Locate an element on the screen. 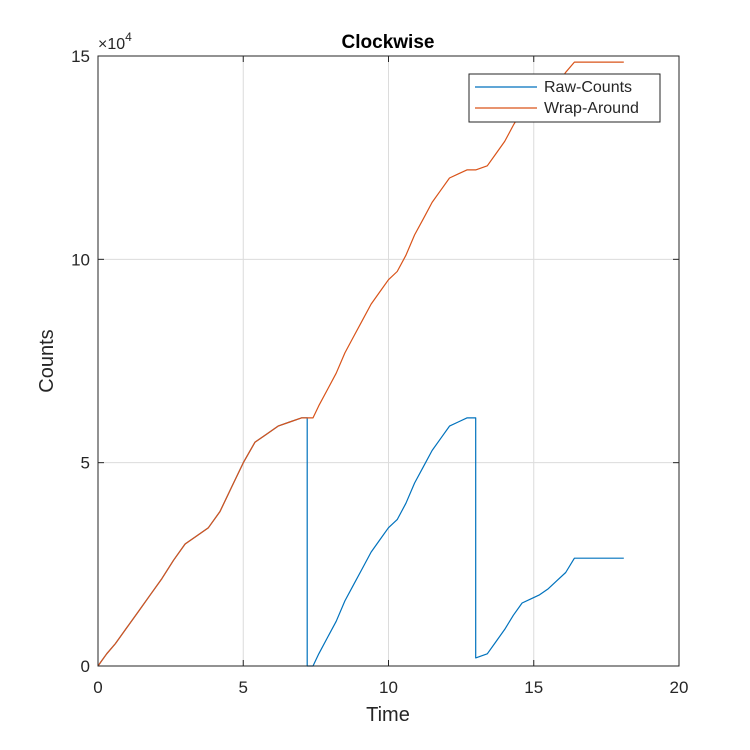  legend-label-wrap-around: Wrap-Around is located at coordinates (591, 108).